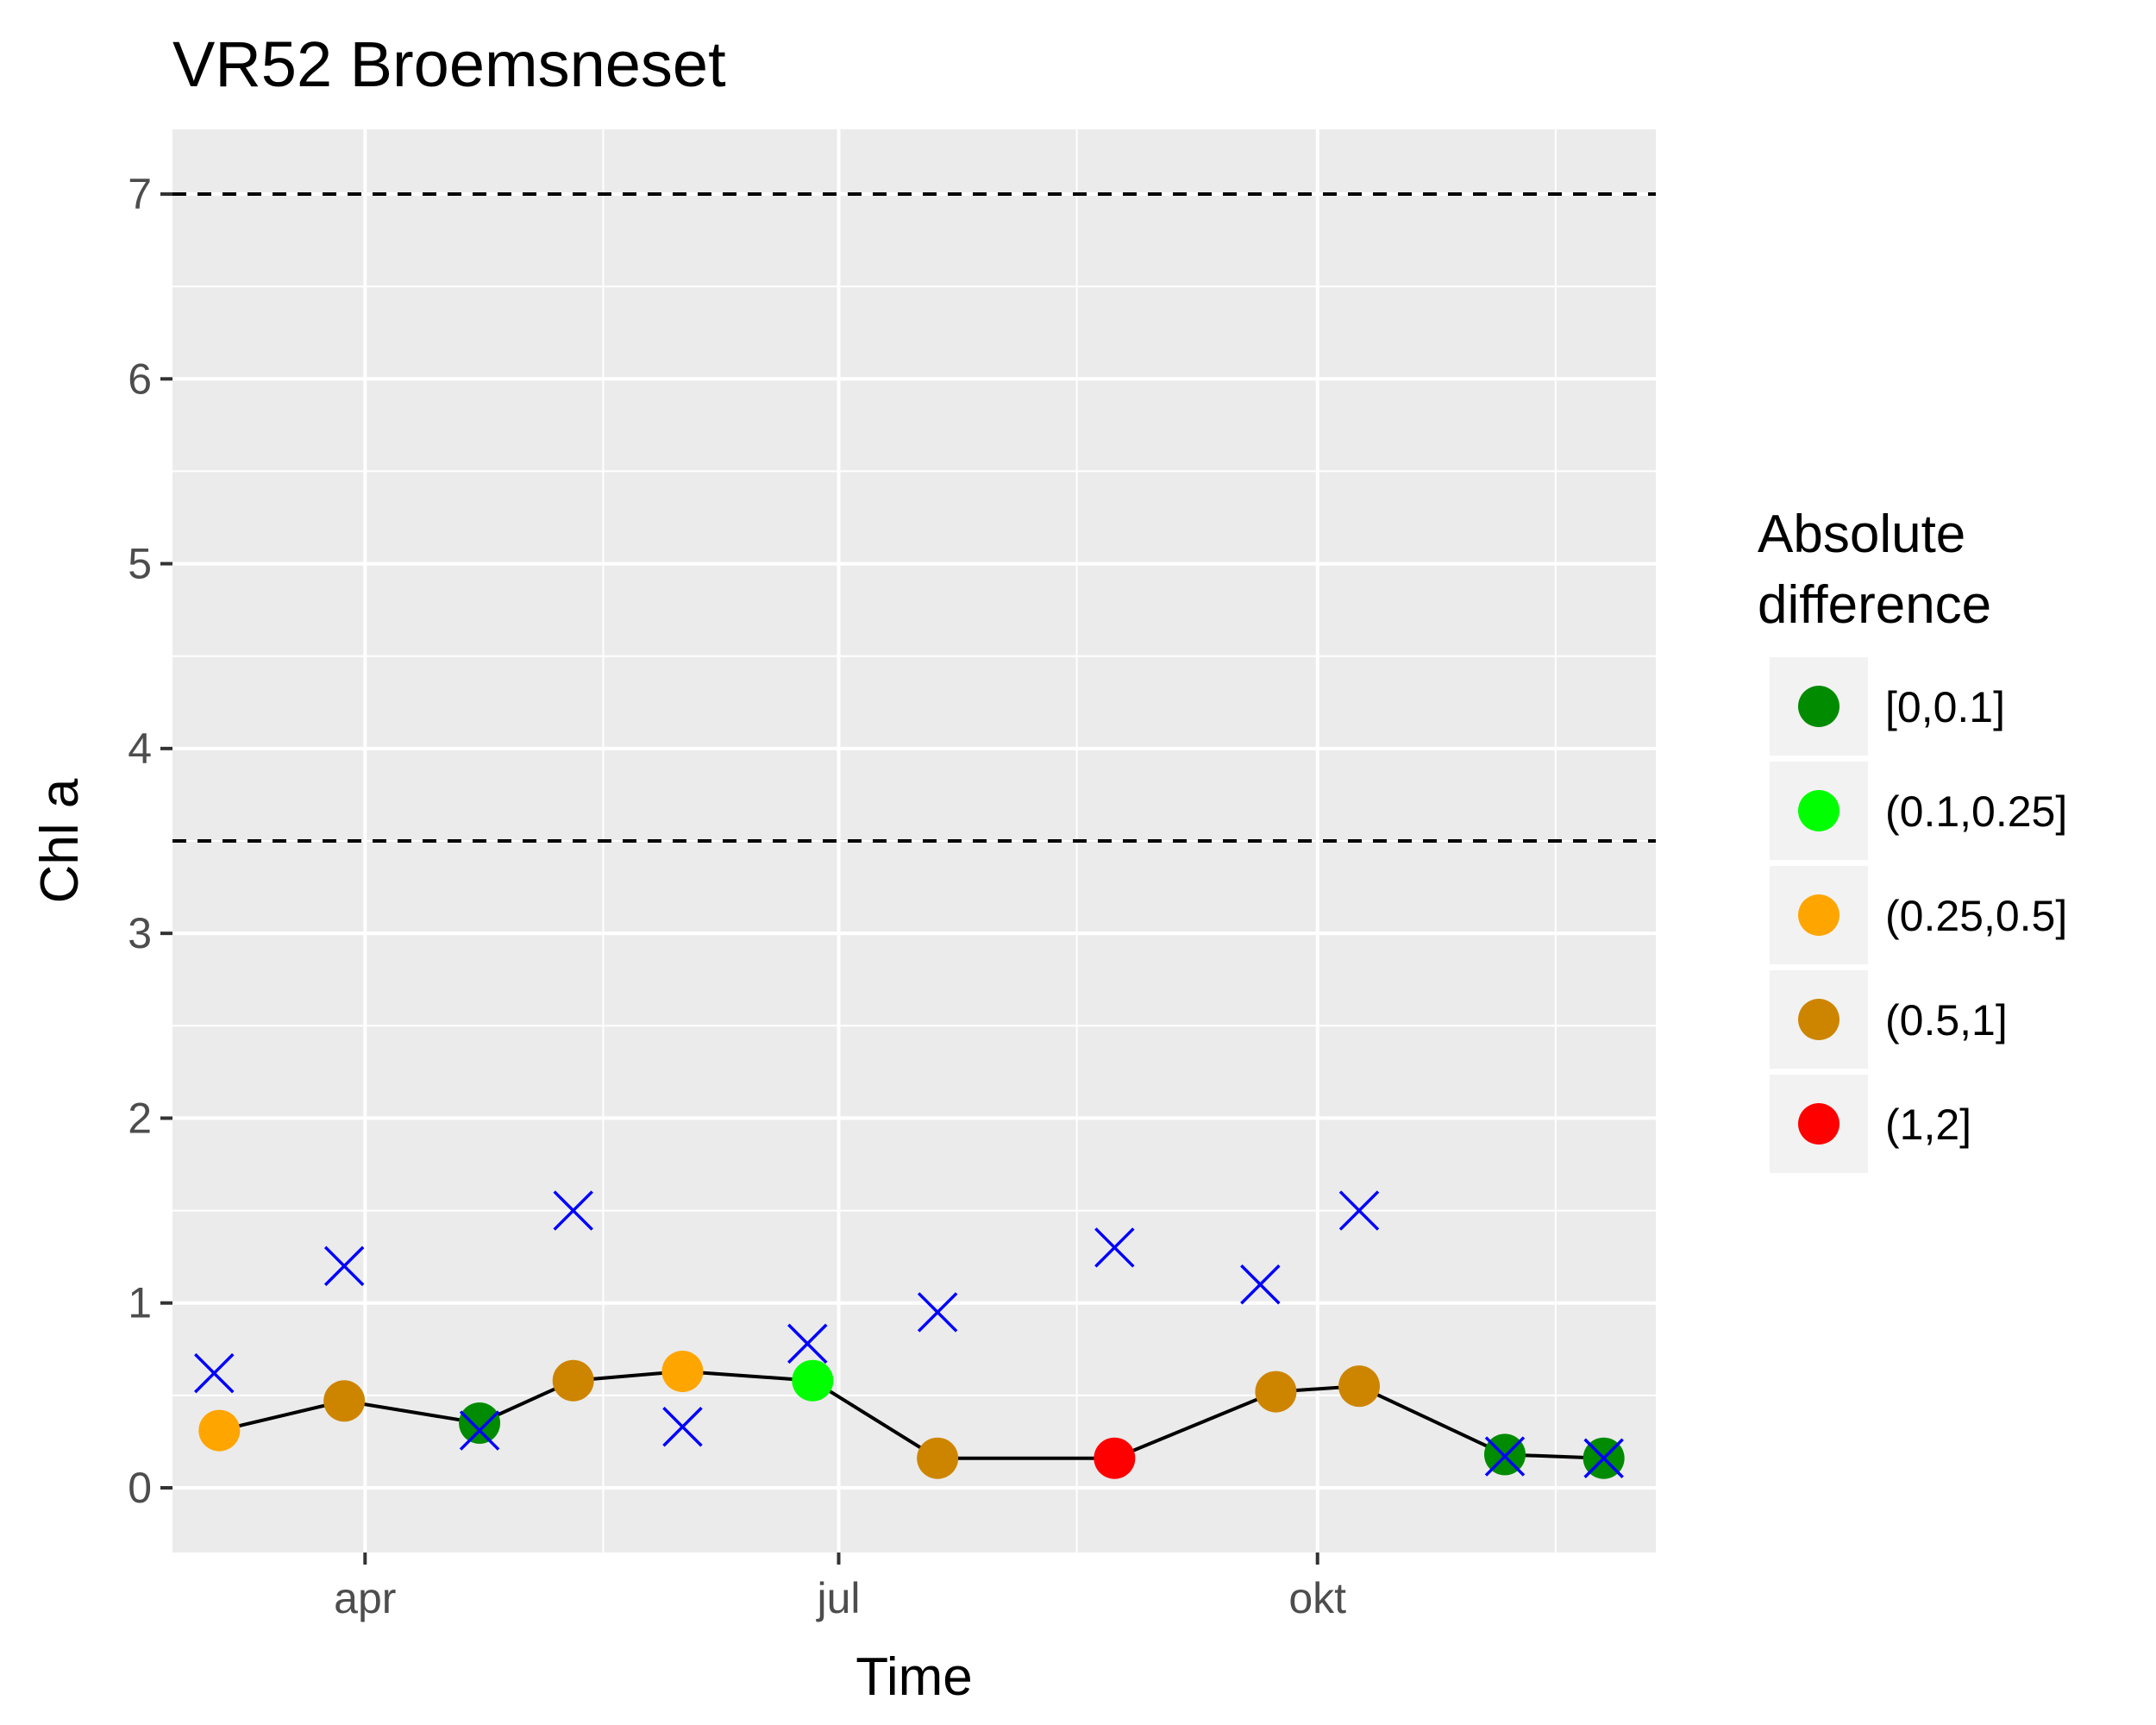  I want to click on reference-markers, so click(909, 1334).